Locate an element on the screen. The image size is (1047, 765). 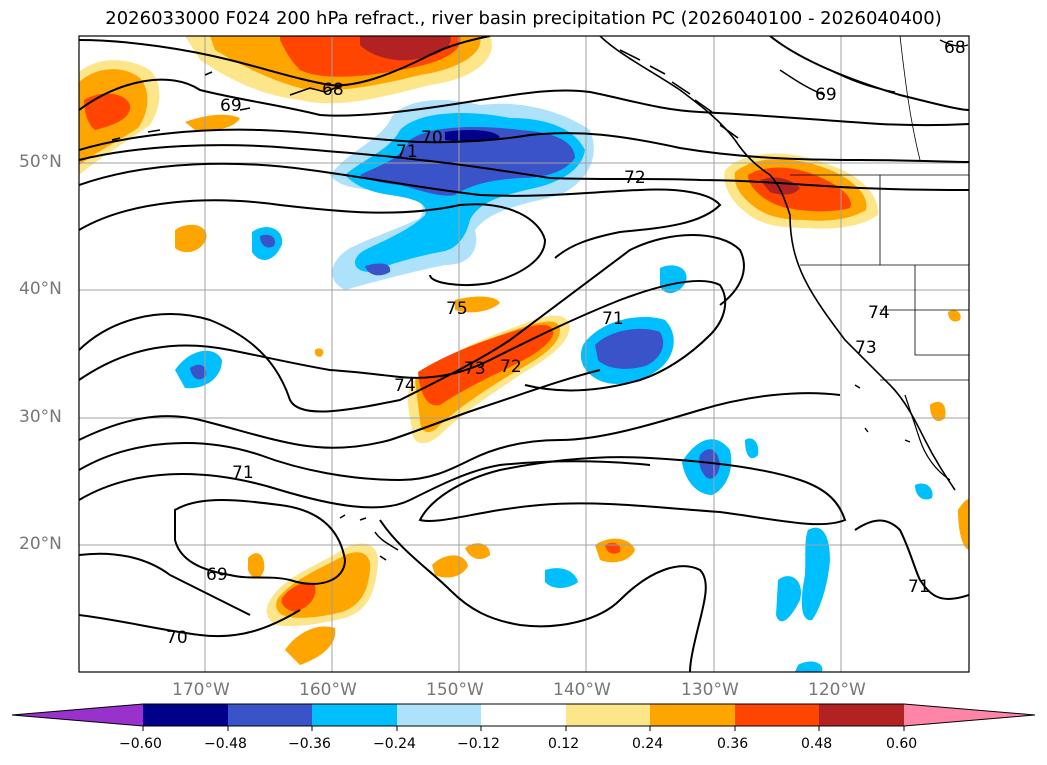
lat-tick-label: 30°N is located at coordinates (40, 417).